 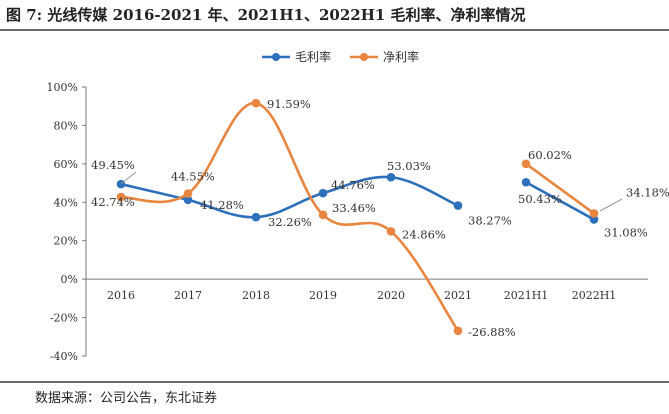 What do you see at coordinates (401, 56) in the screenshot?
I see `legend-net-label: 净利率` at bounding box center [401, 56].